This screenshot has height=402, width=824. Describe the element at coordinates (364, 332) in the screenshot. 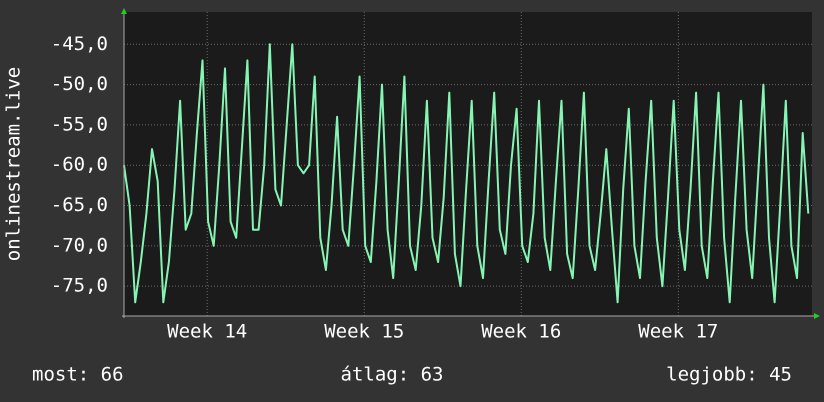

I see `x-tick-label: Week 15` at that location.